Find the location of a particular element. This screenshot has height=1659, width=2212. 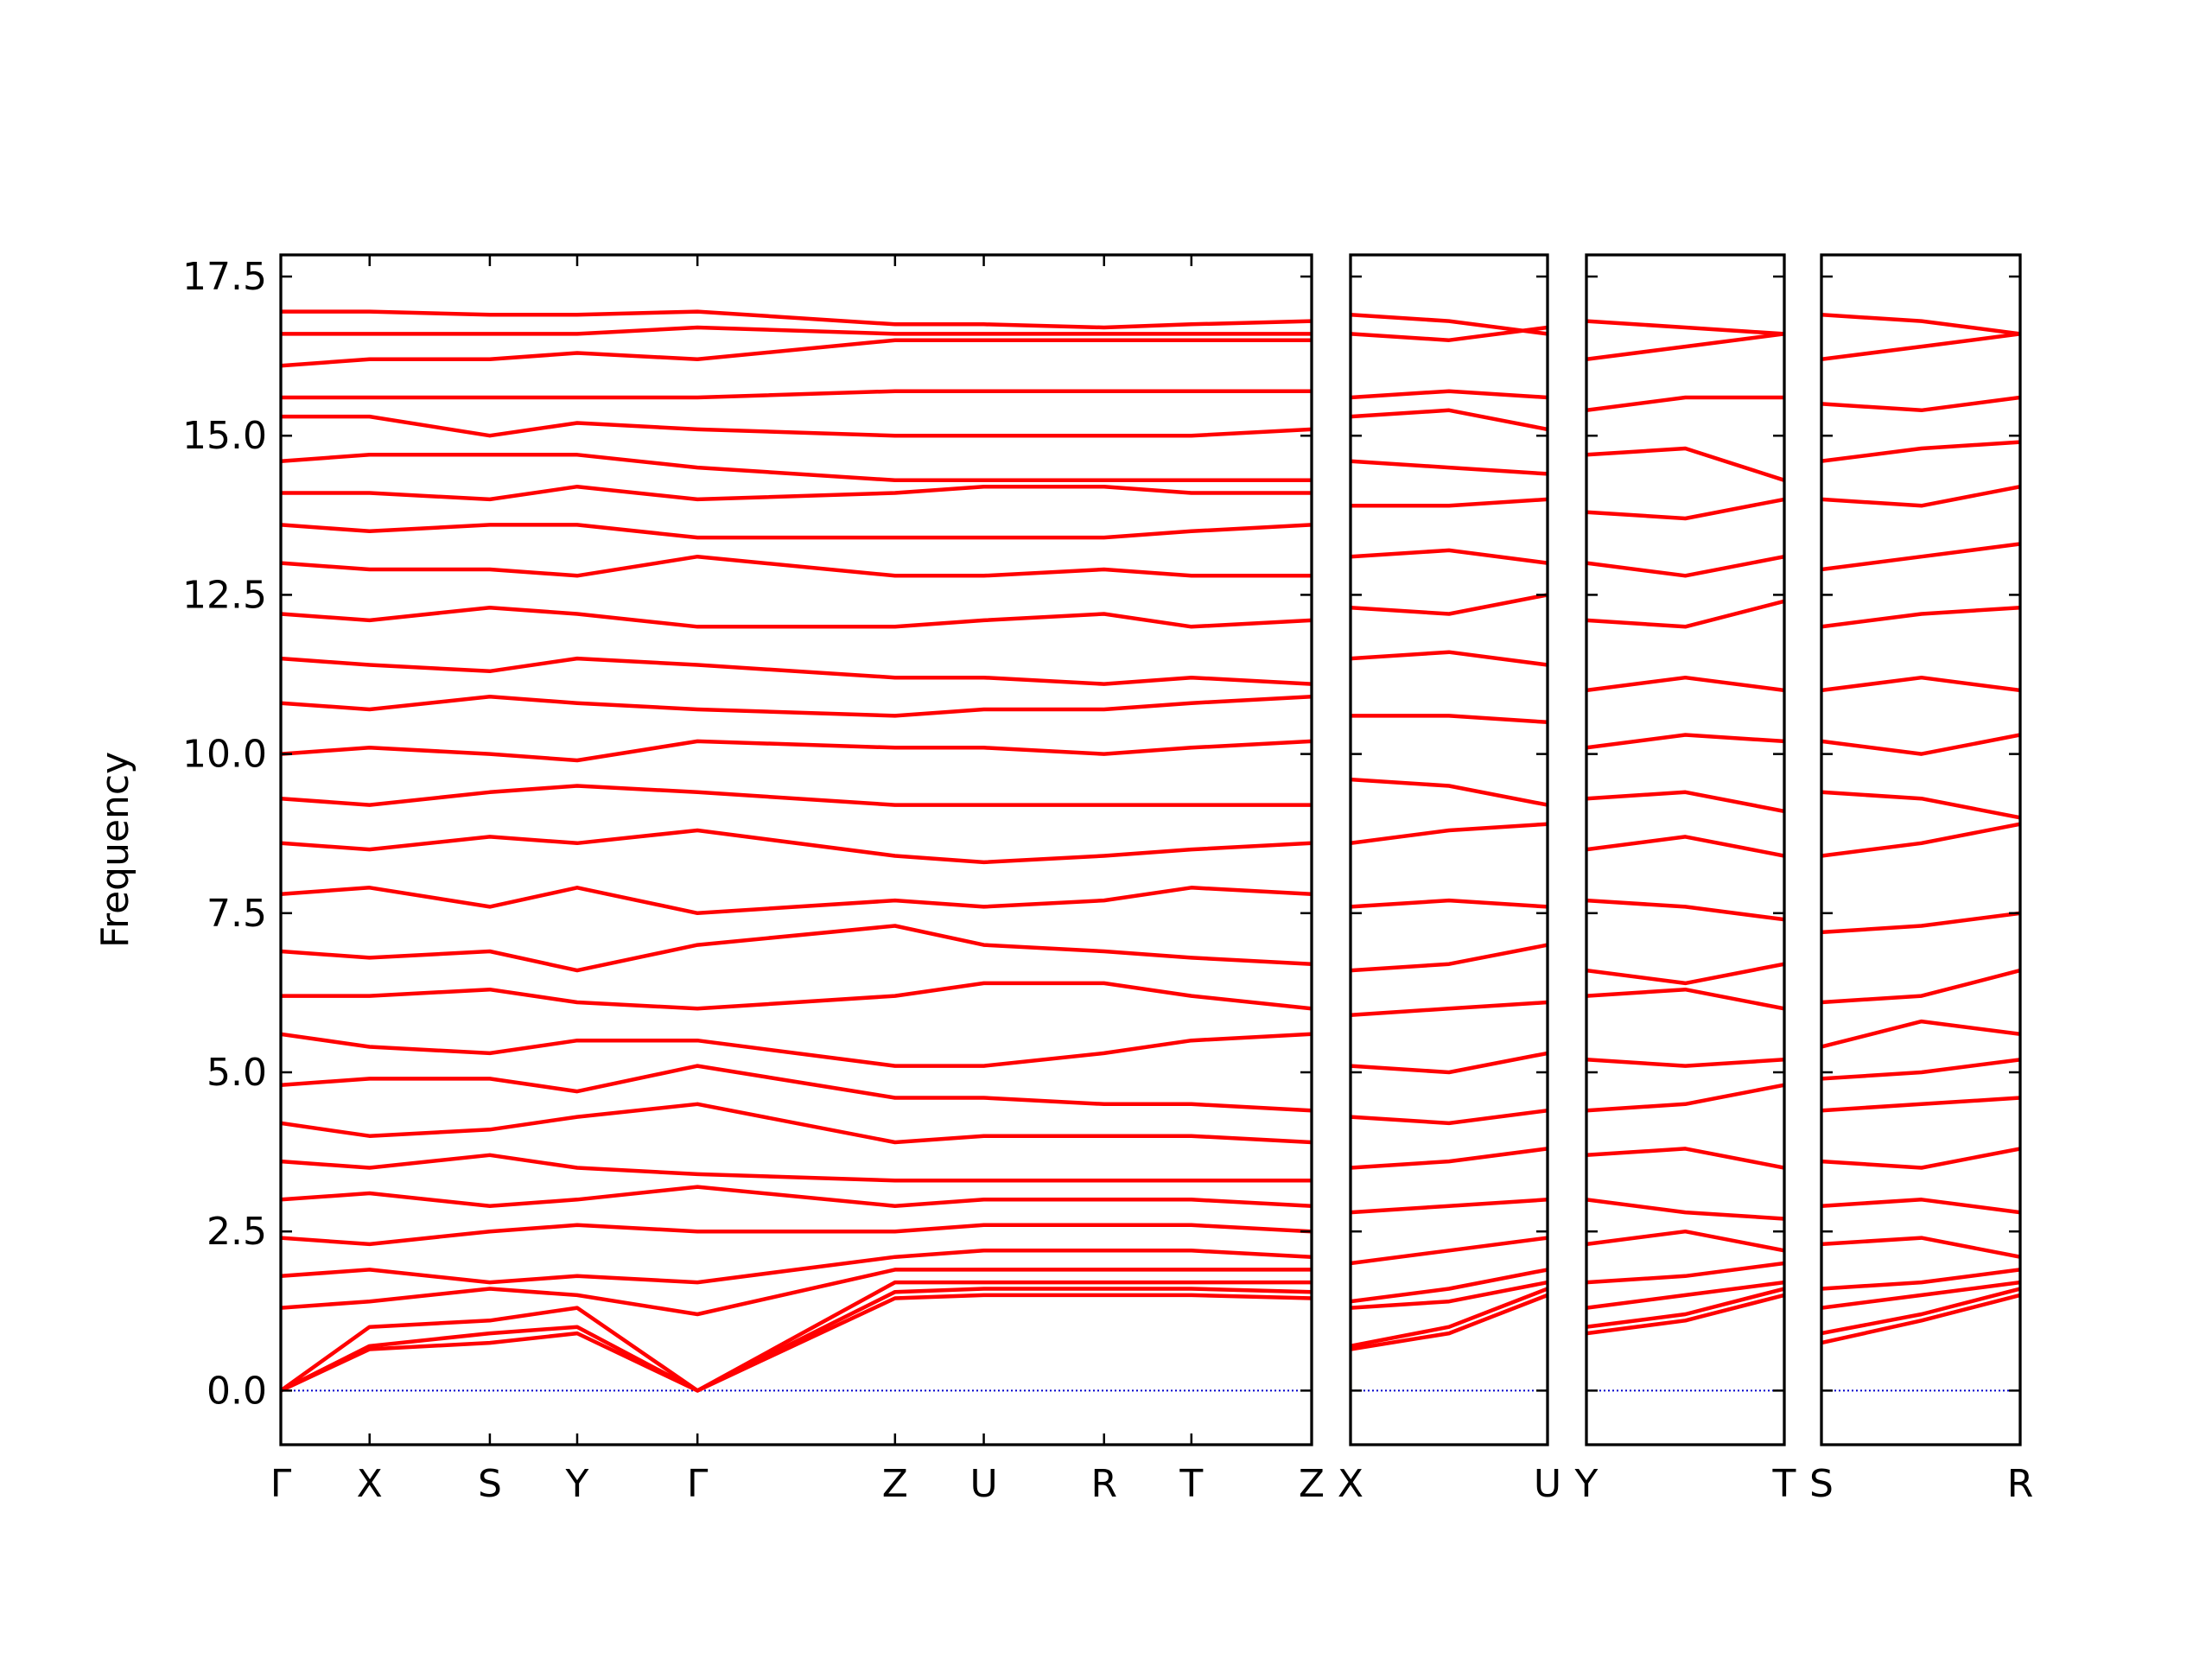

x-tick-label: Z is located at coordinates (1312, 1484).